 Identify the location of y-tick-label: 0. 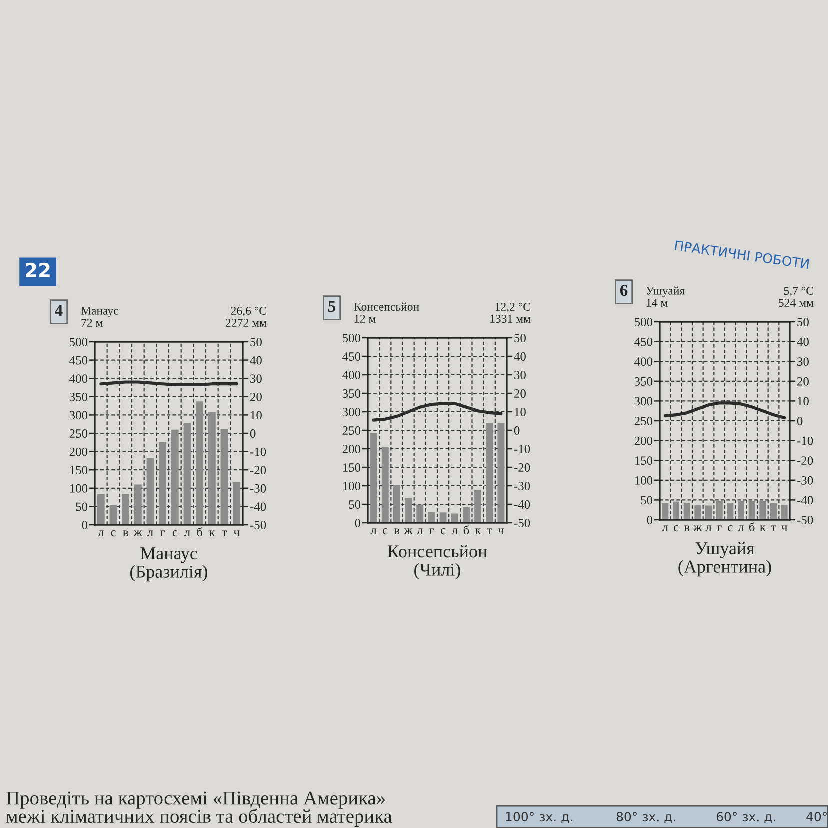
(85, 525).